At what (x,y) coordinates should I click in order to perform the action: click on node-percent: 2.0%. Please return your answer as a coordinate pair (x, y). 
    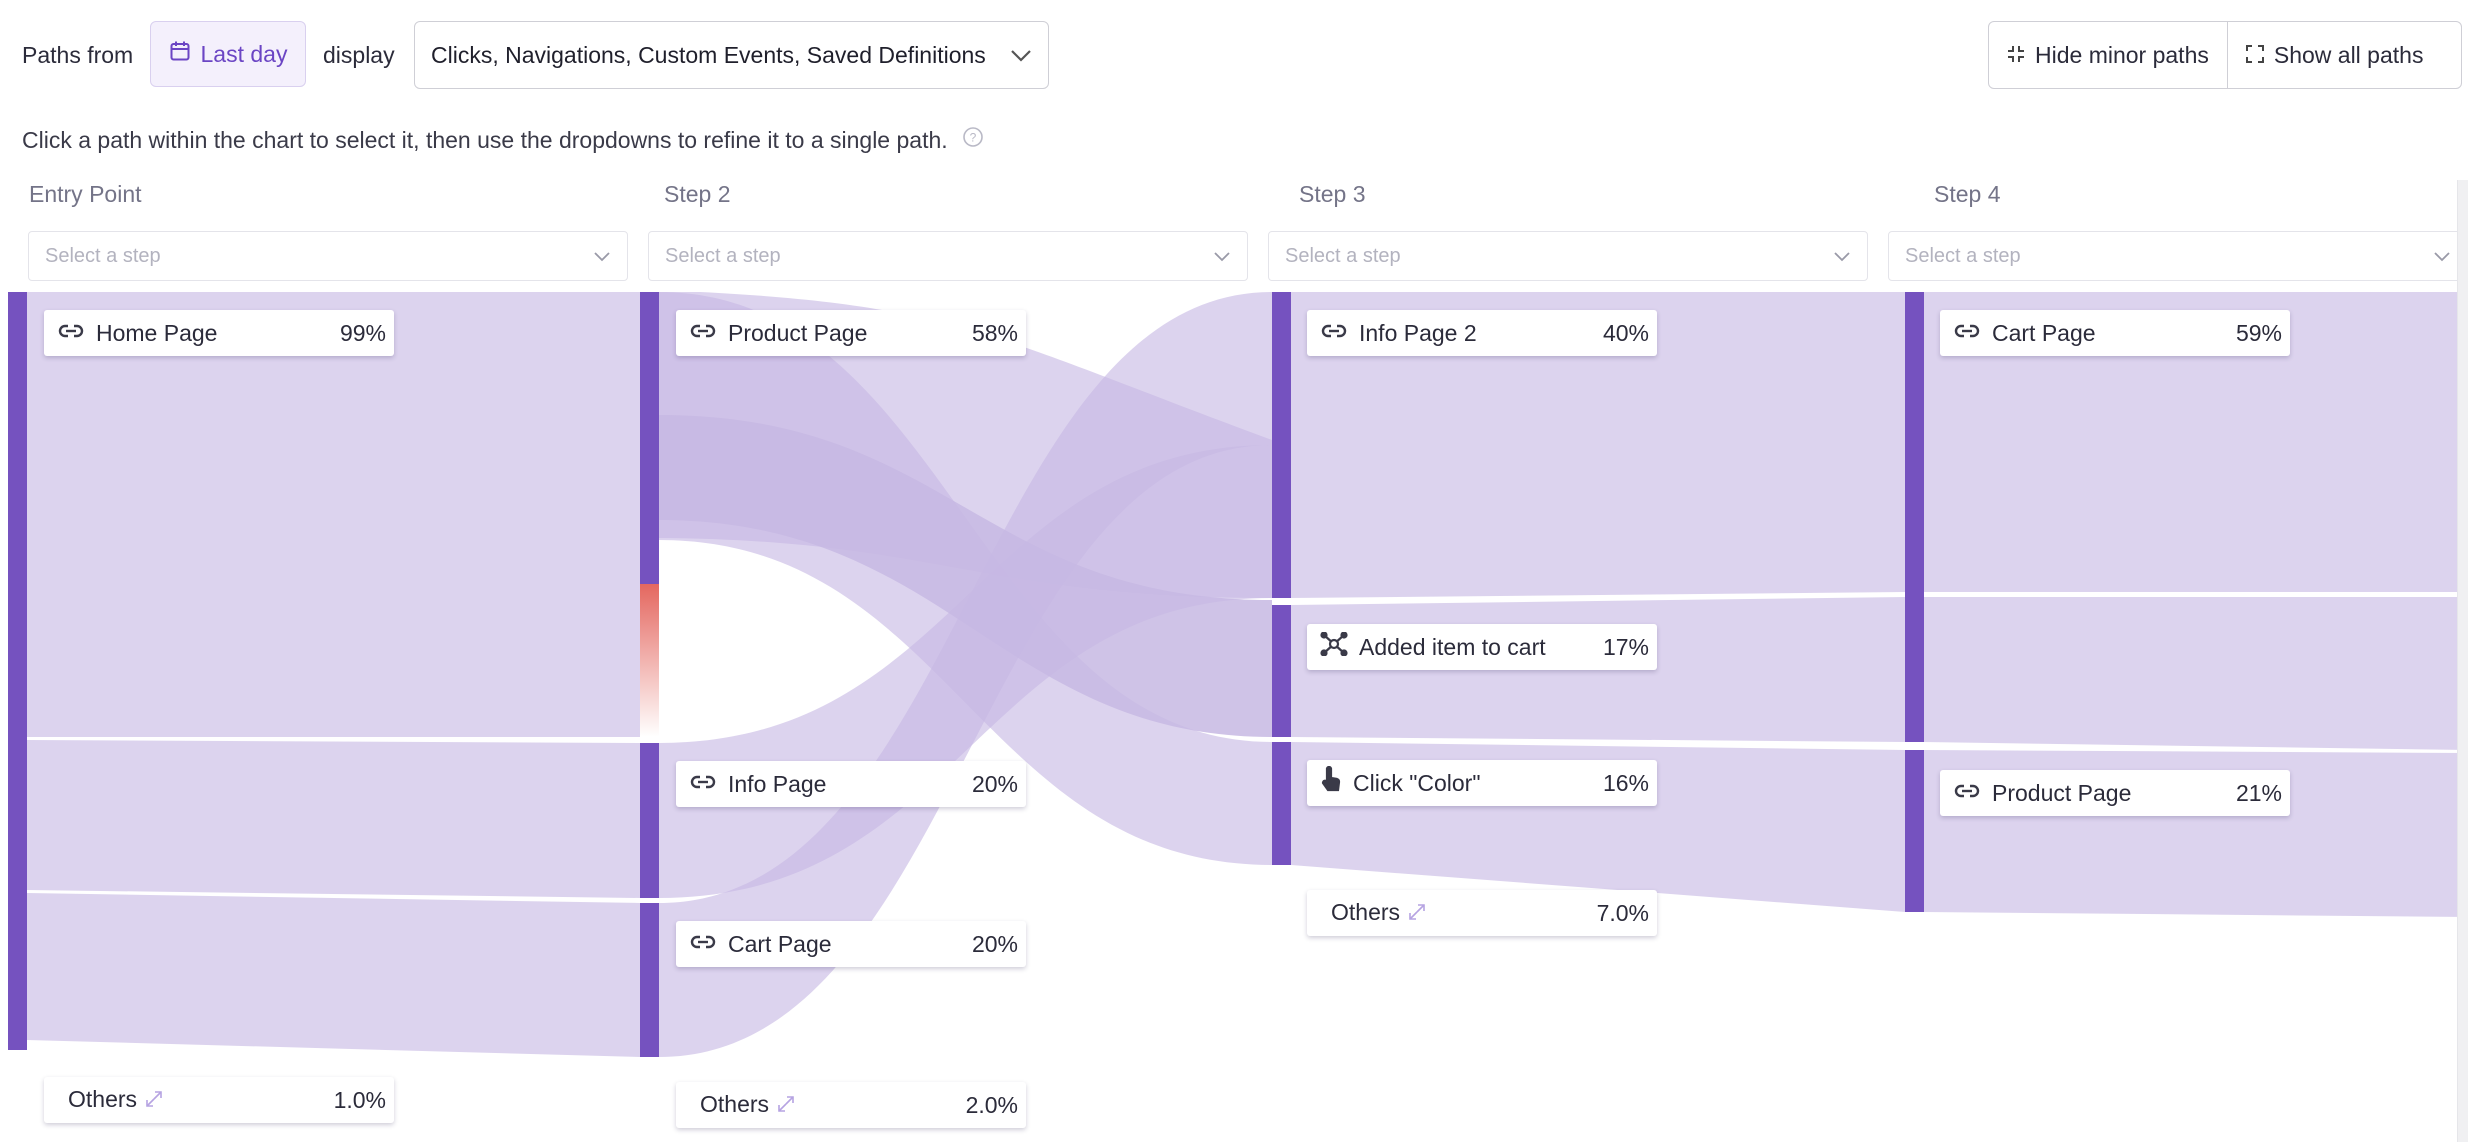
    Looking at the image, I should click on (991, 1104).